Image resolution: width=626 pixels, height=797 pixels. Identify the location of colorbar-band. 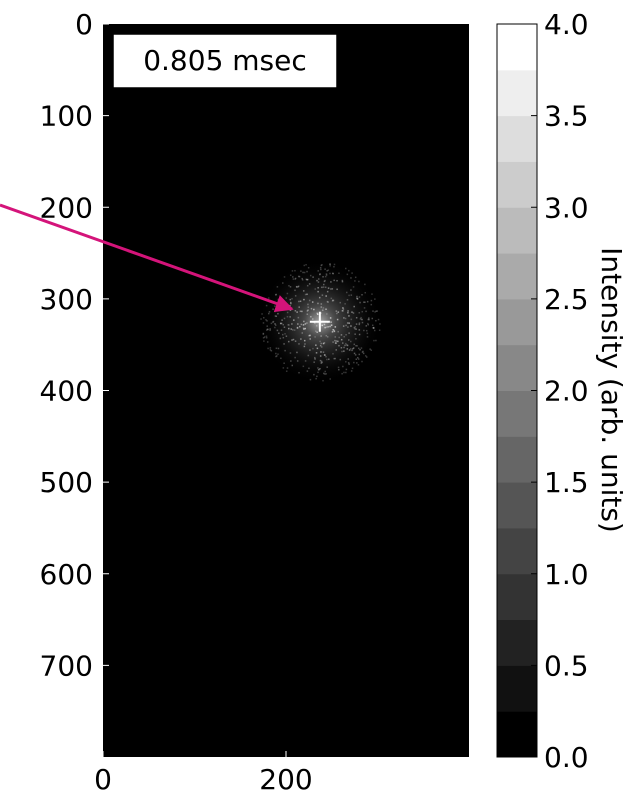
(517, 93).